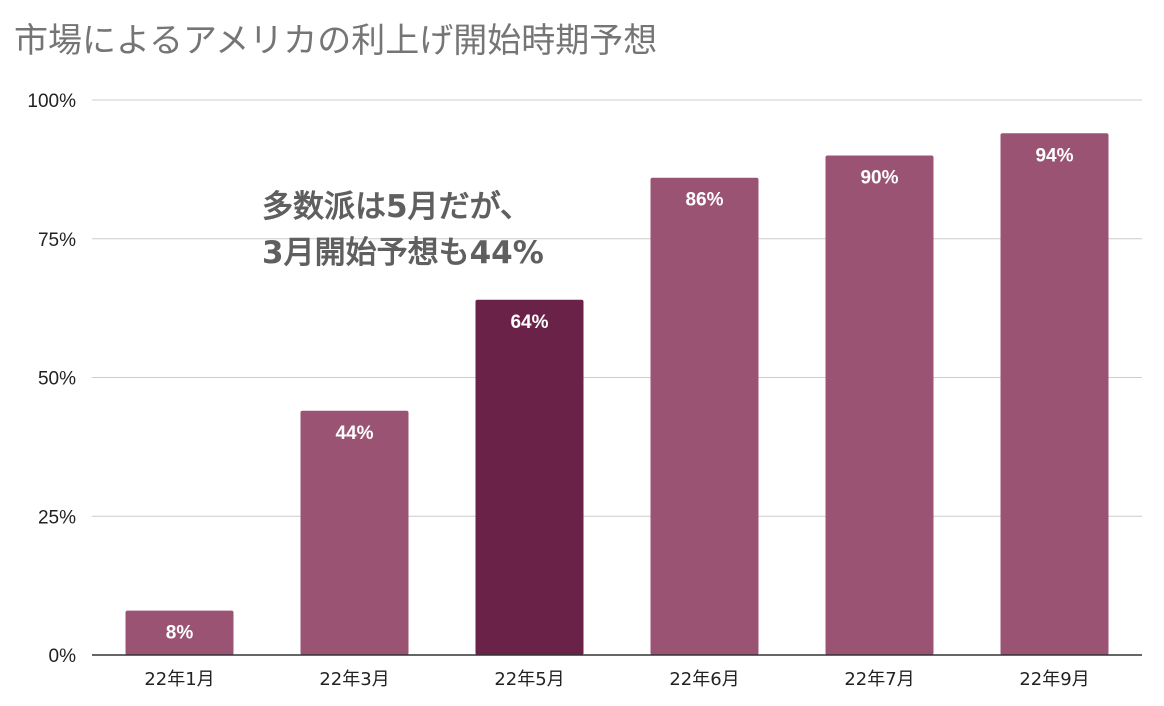 This screenshot has height=706, width=1164. What do you see at coordinates (57, 517) in the screenshot?
I see `y-tick-label: 25%` at bounding box center [57, 517].